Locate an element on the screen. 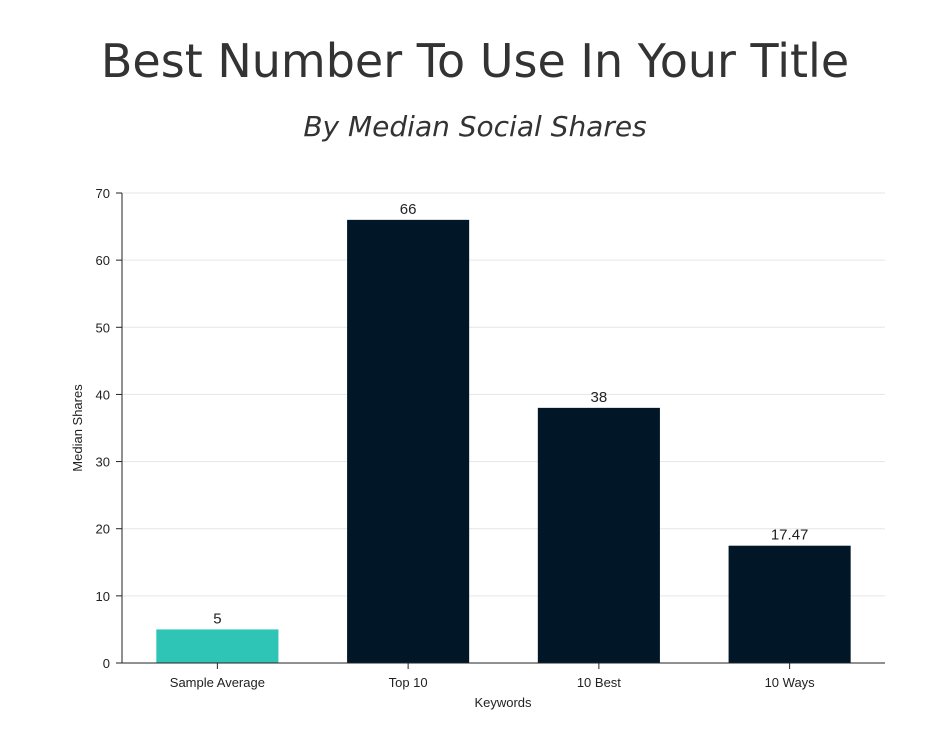  y-tick-label: 20 is located at coordinates (103, 529).